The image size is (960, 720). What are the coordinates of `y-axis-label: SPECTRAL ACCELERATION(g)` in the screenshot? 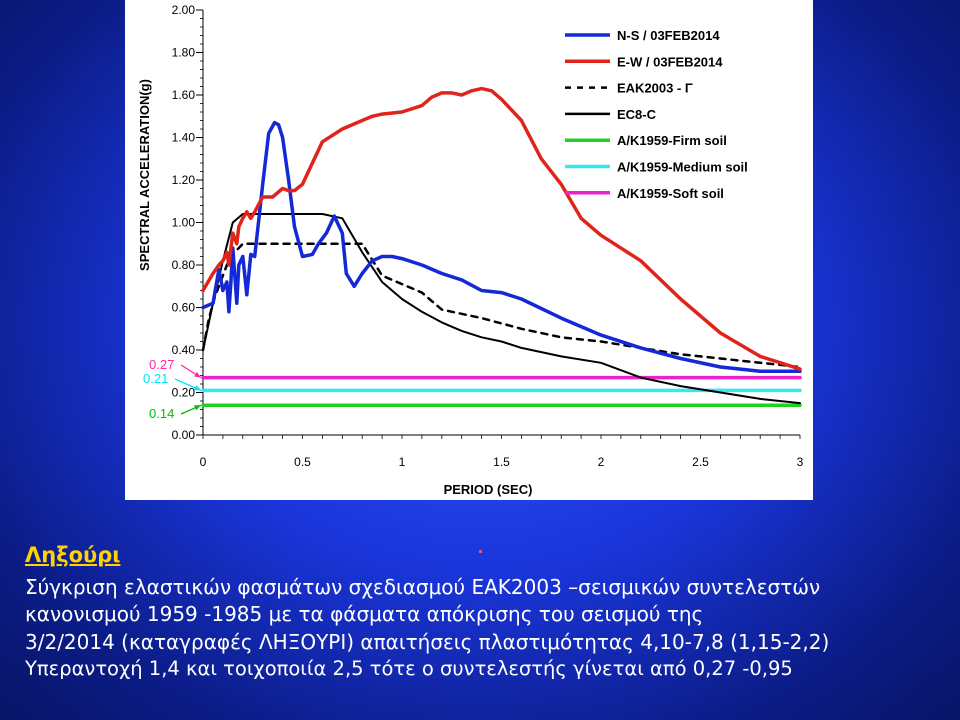 It's located at (144, 175).